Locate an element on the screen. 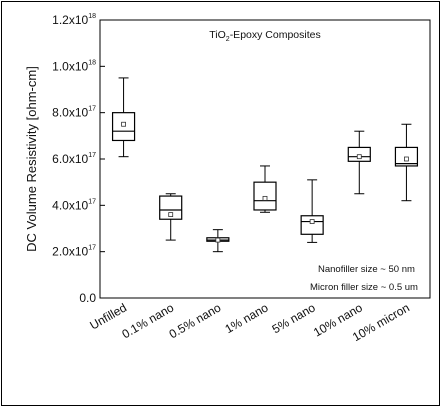 The image size is (443, 409). y-tick-label: 4.0x10¹⁷ is located at coordinates (74, 205).